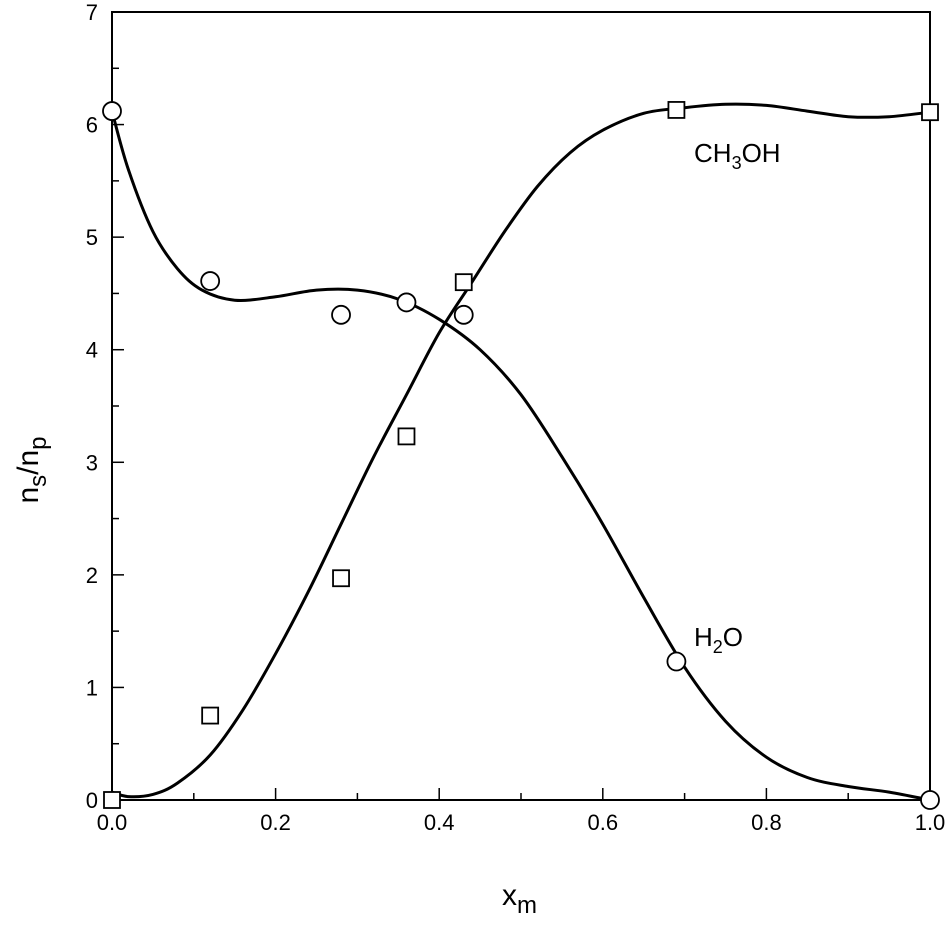 The image size is (950, 937). Describe the element at coordinates (439, 822) in the screenshot. I see `x-tick-label: 0.4` at that location.